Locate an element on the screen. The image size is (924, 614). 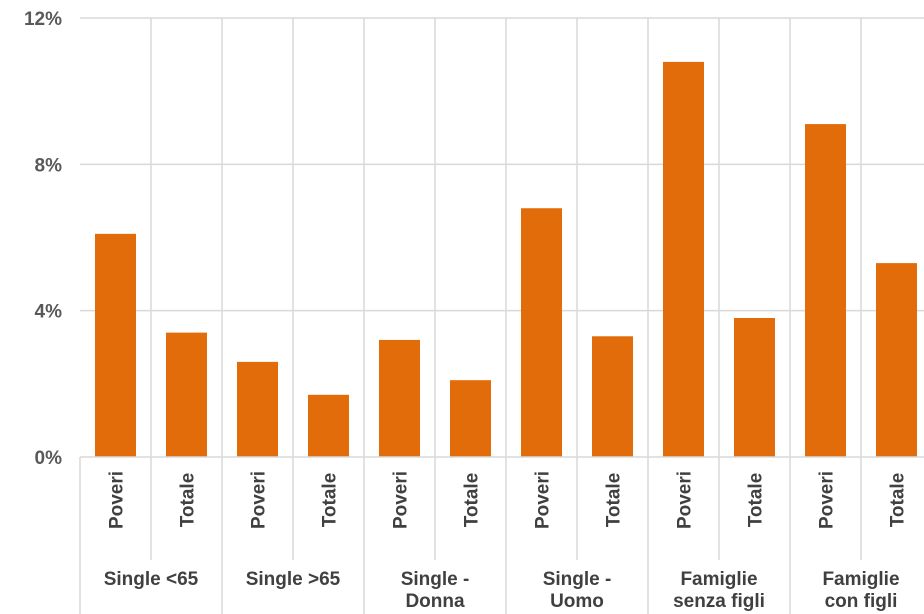
y-tick-label: 4% is located at coordinates (49, 312).